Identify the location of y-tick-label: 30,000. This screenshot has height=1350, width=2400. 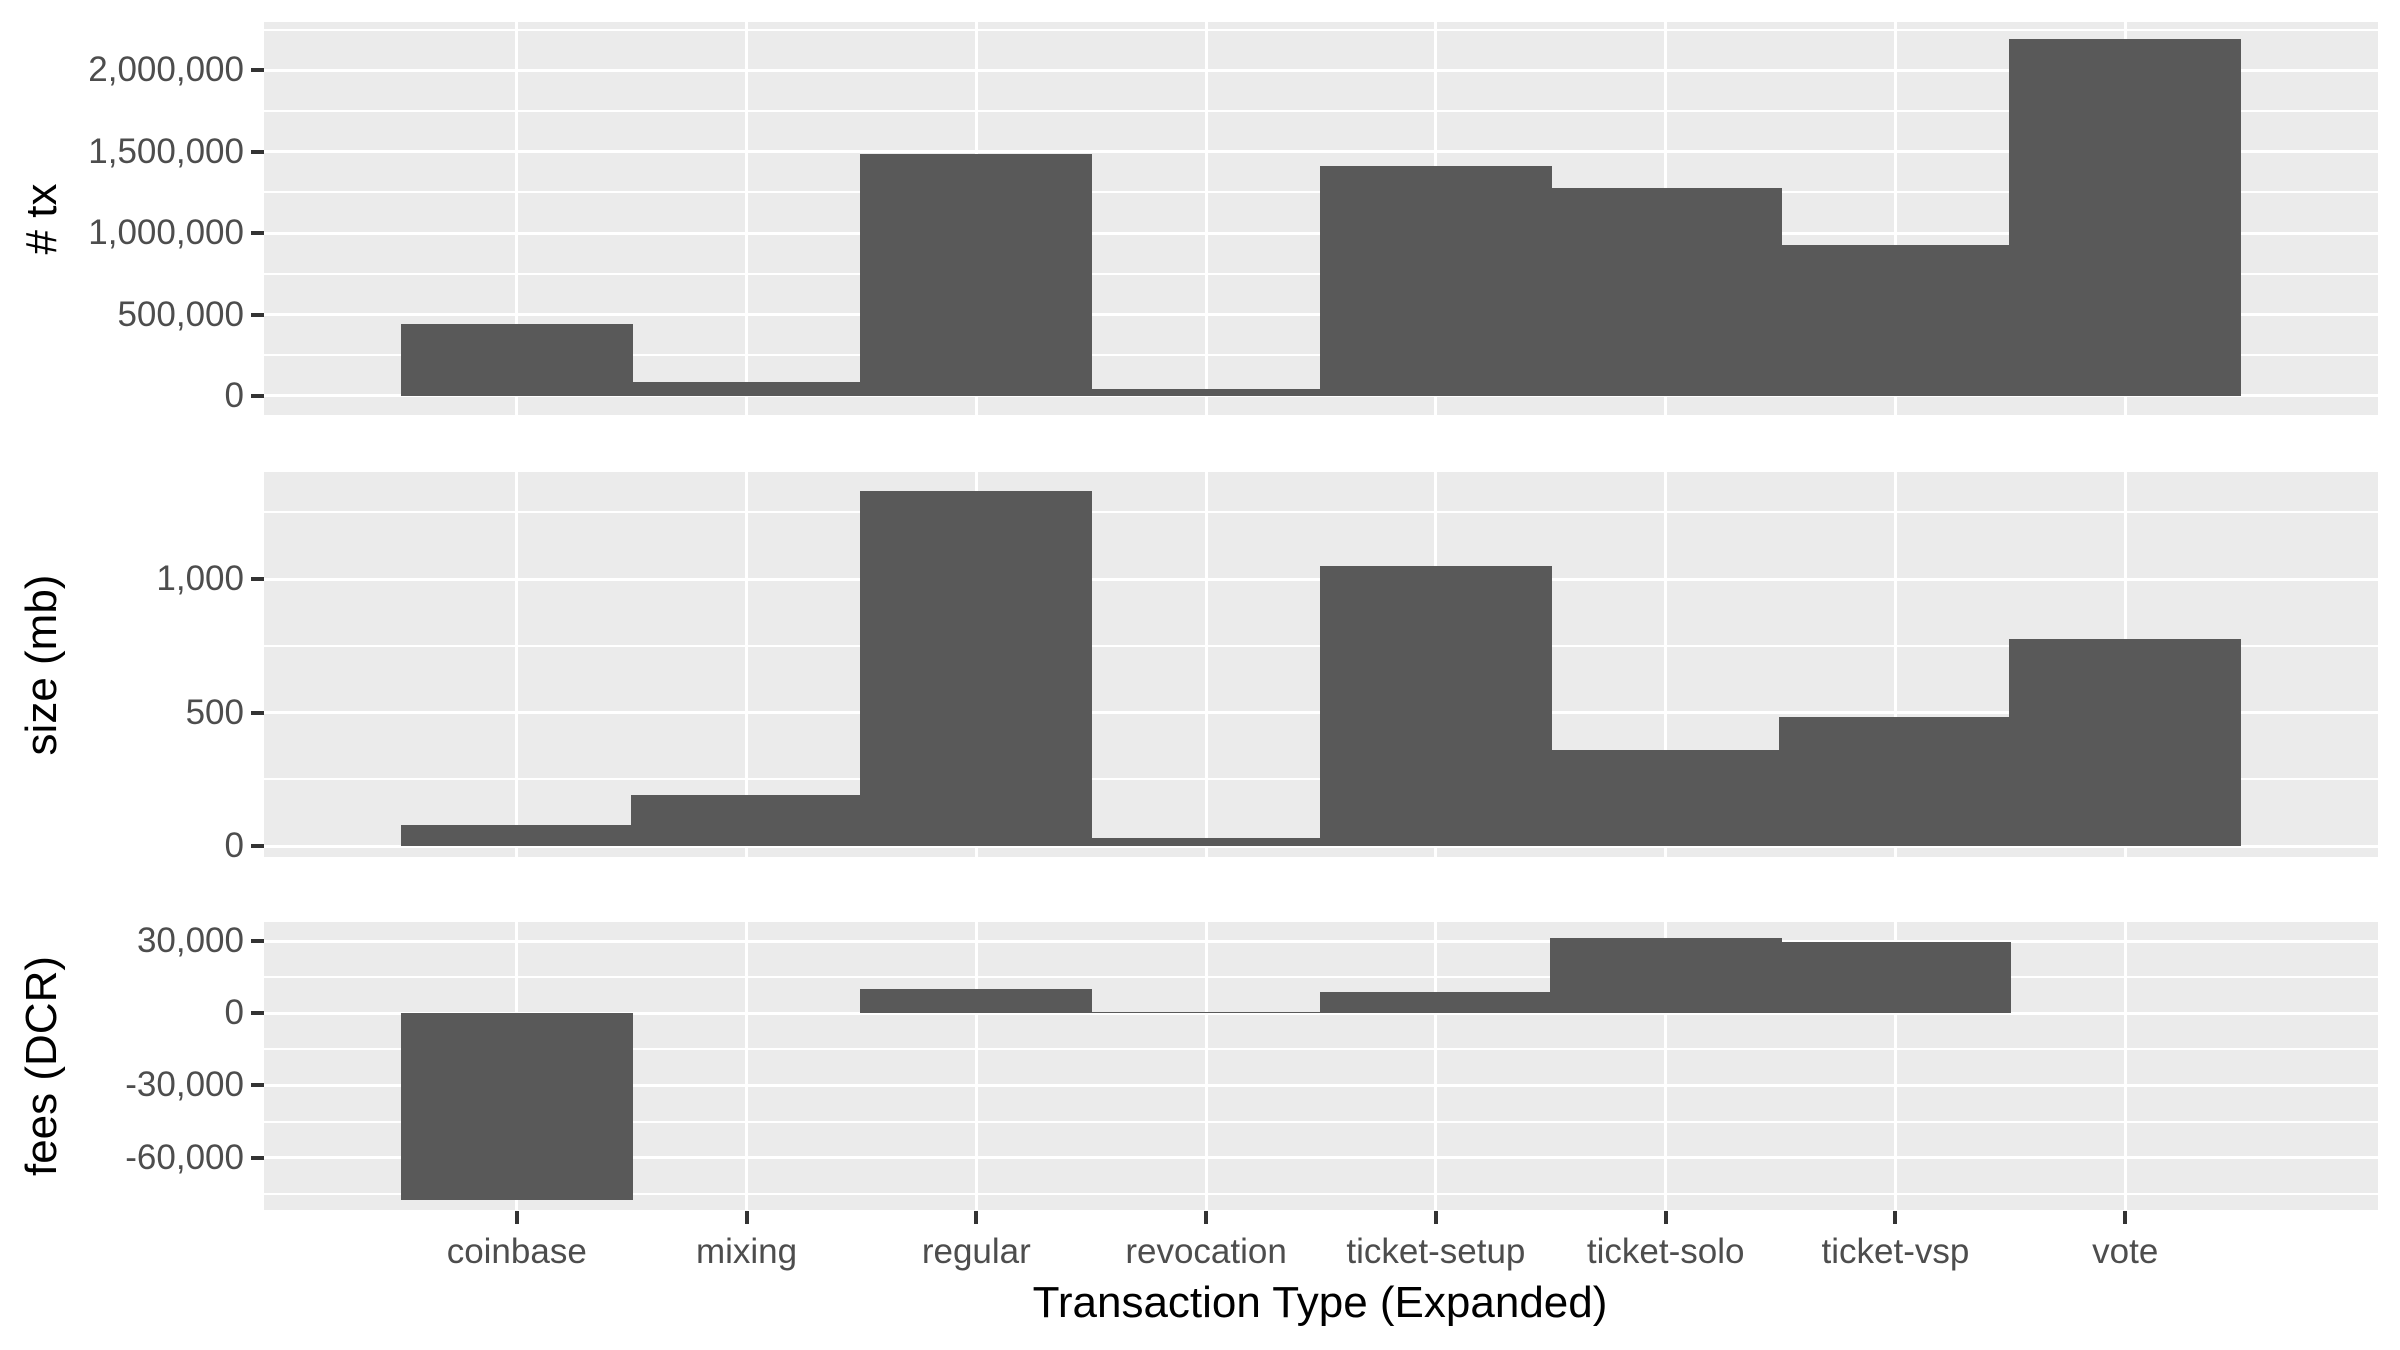
(190, 941).